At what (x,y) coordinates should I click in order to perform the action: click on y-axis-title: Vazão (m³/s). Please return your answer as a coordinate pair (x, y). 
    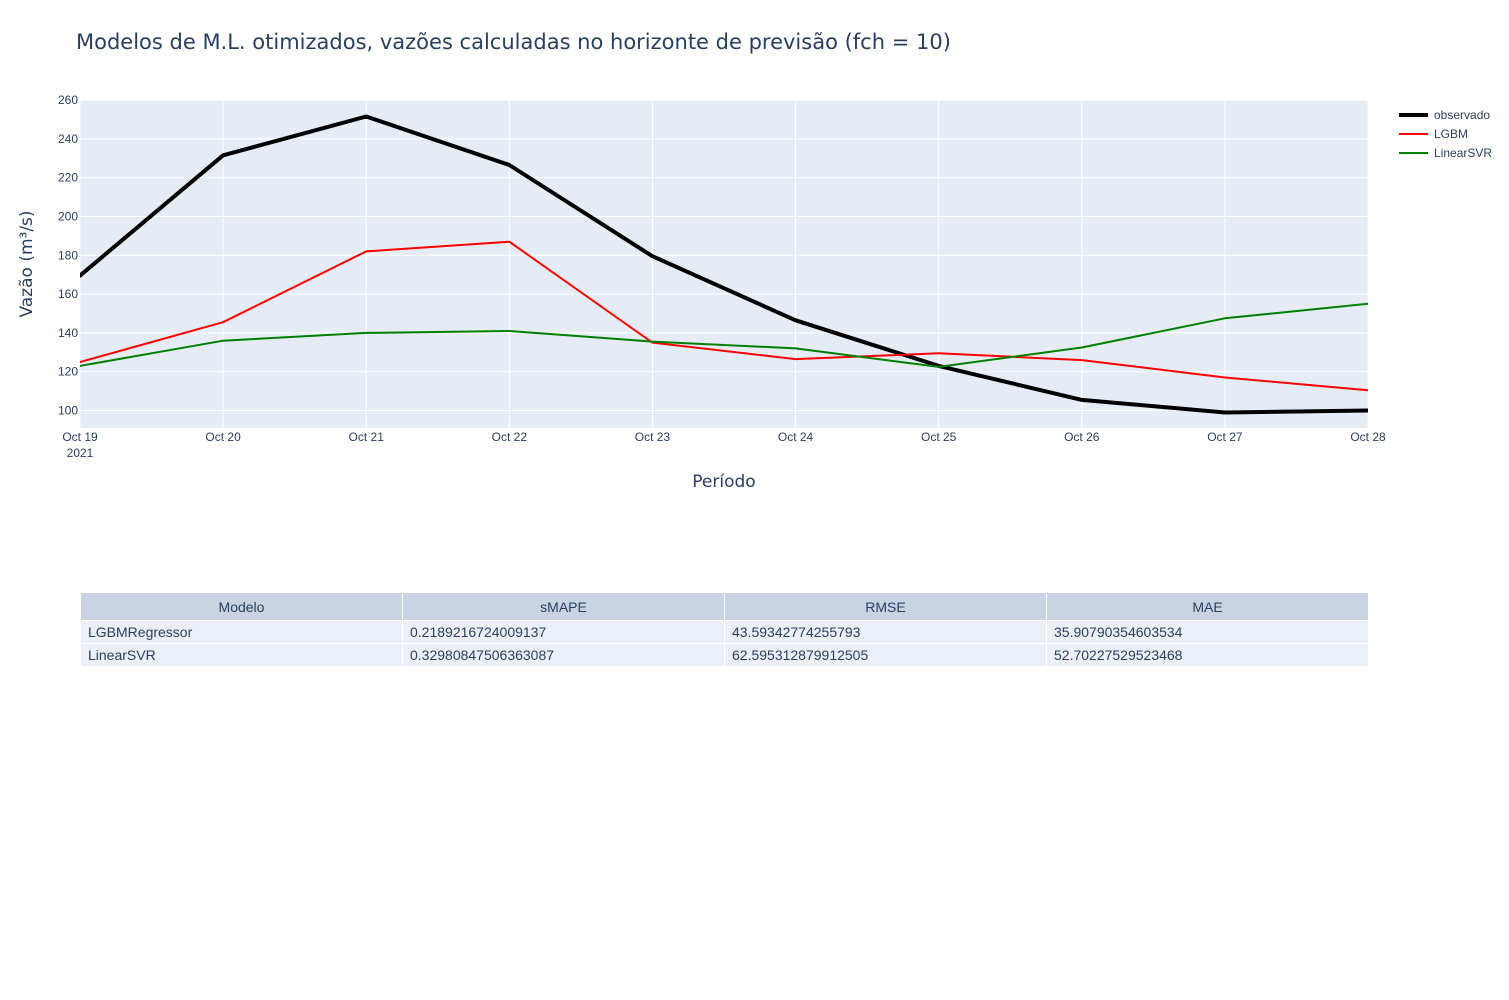
    Looking at the image, I should click on (27, 263).